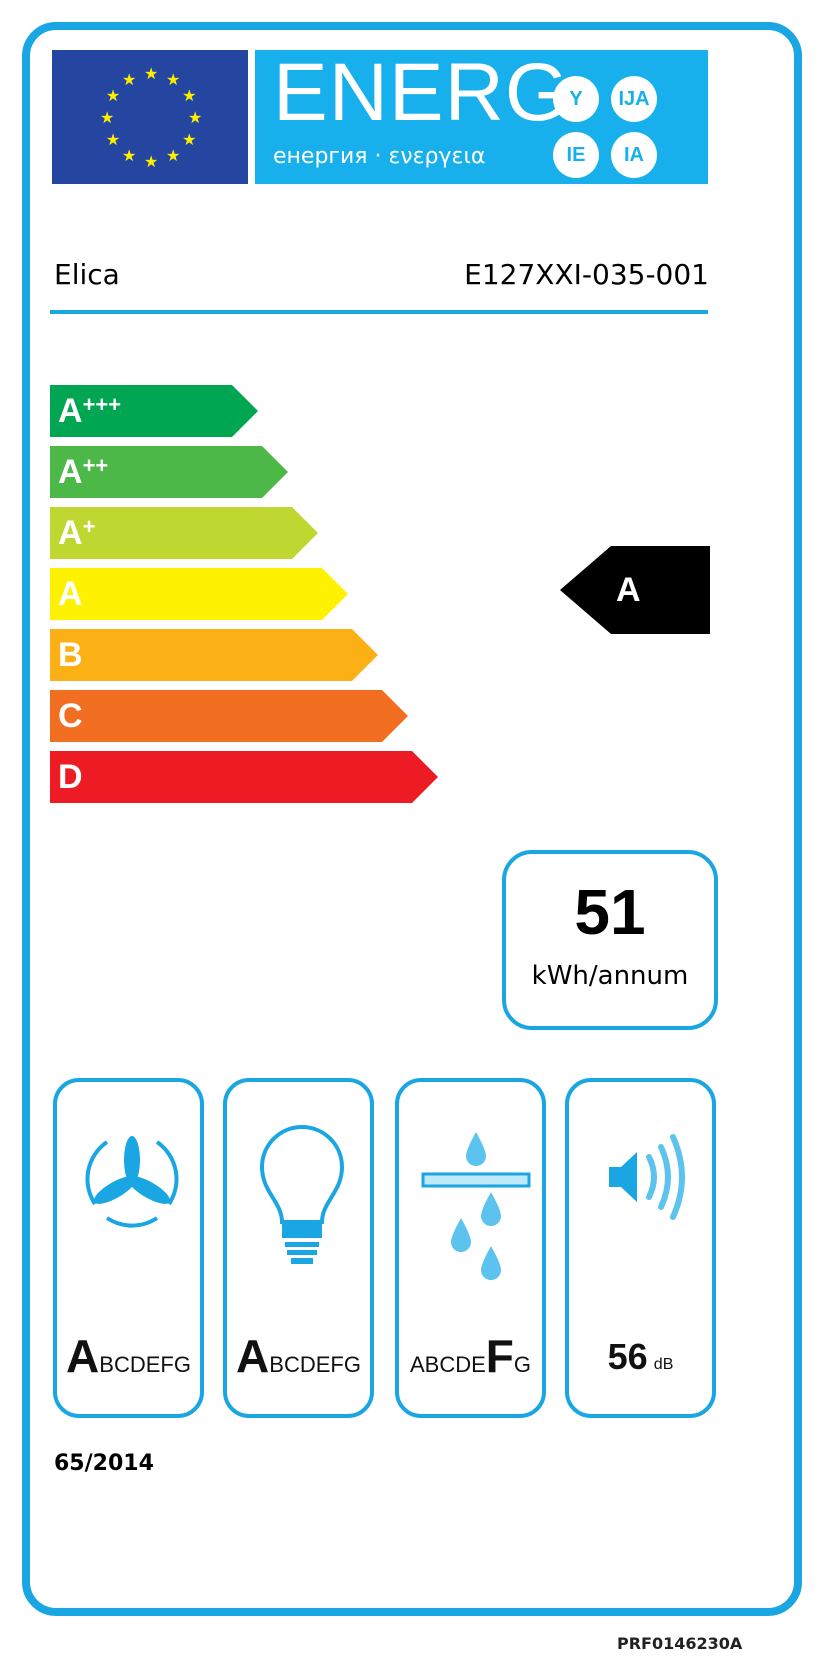 This screenshot has height=1672, width=825. Describe the element at coordinates (379, 156) in the screenshot. I see `energ-subtitle: енергия · ενεργεια` at that location.